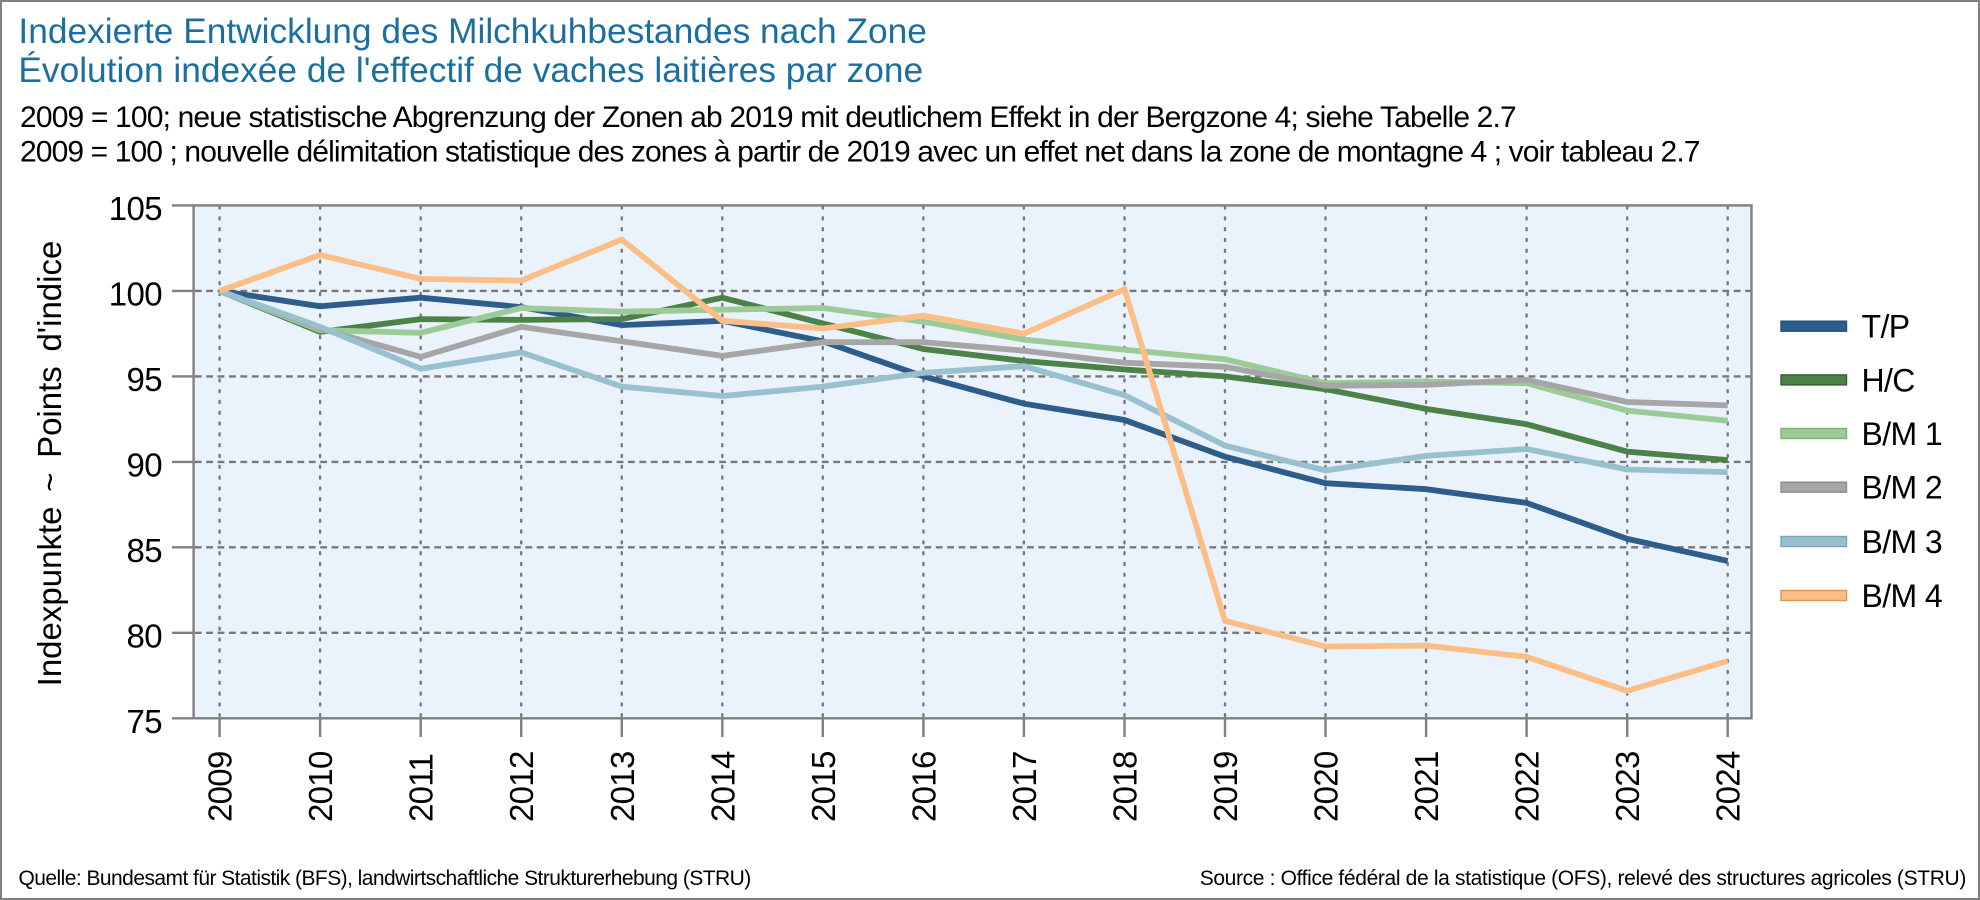 This screenshot has height=900, width=1980. I want to click on svg-text: 75, so click(144, 721).